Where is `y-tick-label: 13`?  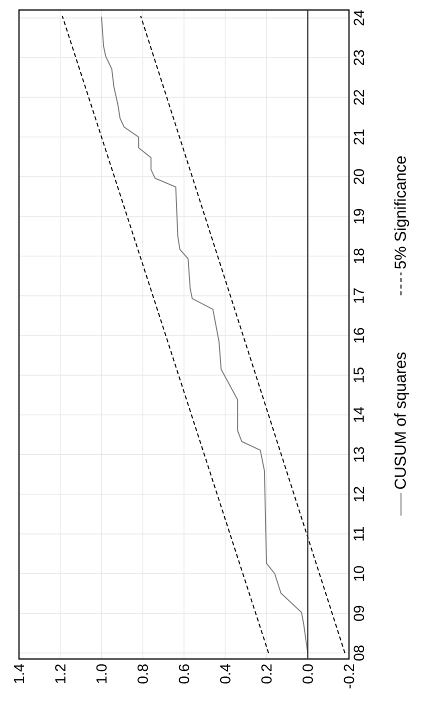
y-tick-label: 13 is located at coordinates (359, 454).